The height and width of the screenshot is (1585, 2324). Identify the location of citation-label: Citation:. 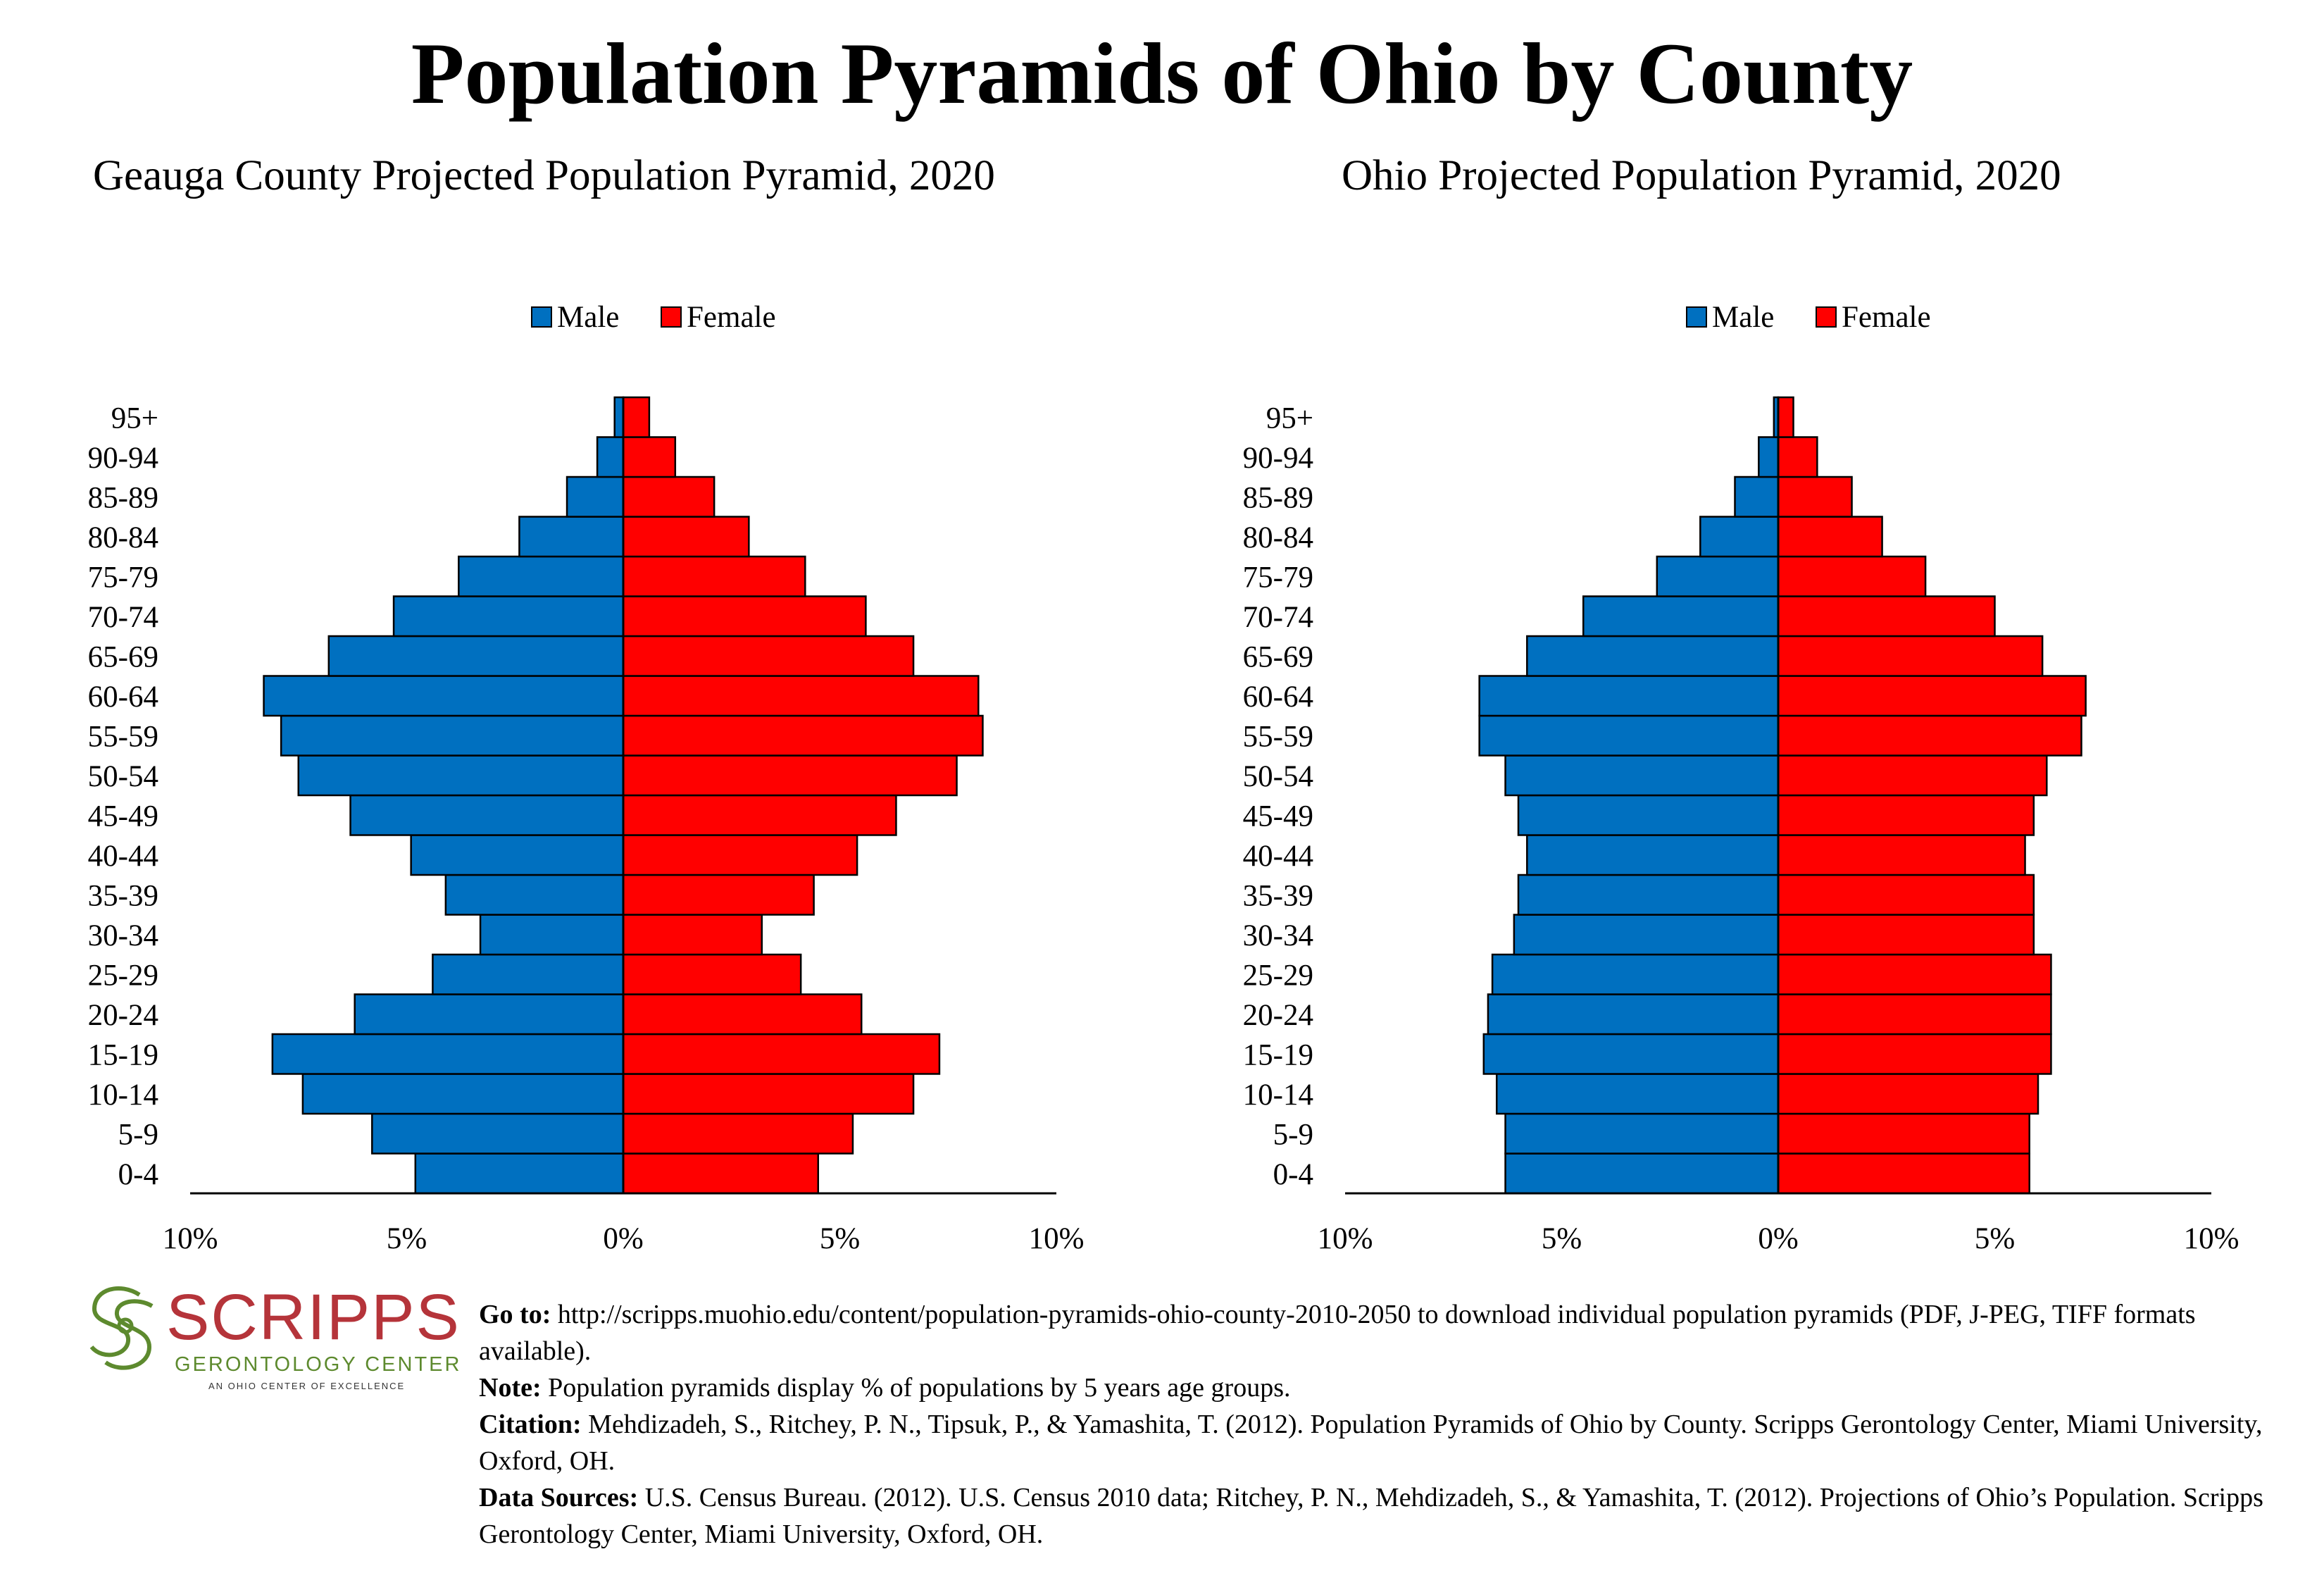
(530, 1424).